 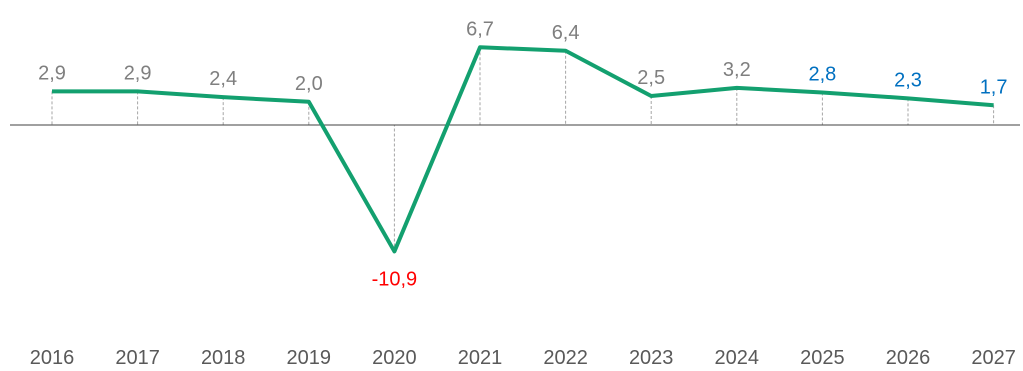 I want to click on x-tick-label: 2025, so click(x=822, y=358).